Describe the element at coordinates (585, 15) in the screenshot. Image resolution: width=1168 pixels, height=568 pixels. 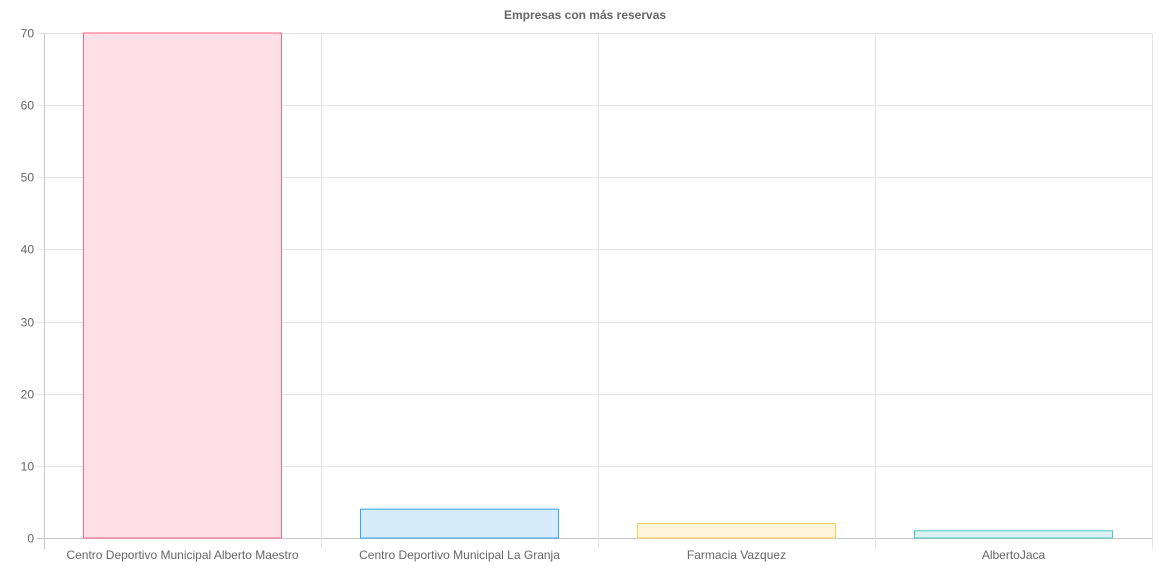
I see `chart-title: Empresas con más reservas` at that location.